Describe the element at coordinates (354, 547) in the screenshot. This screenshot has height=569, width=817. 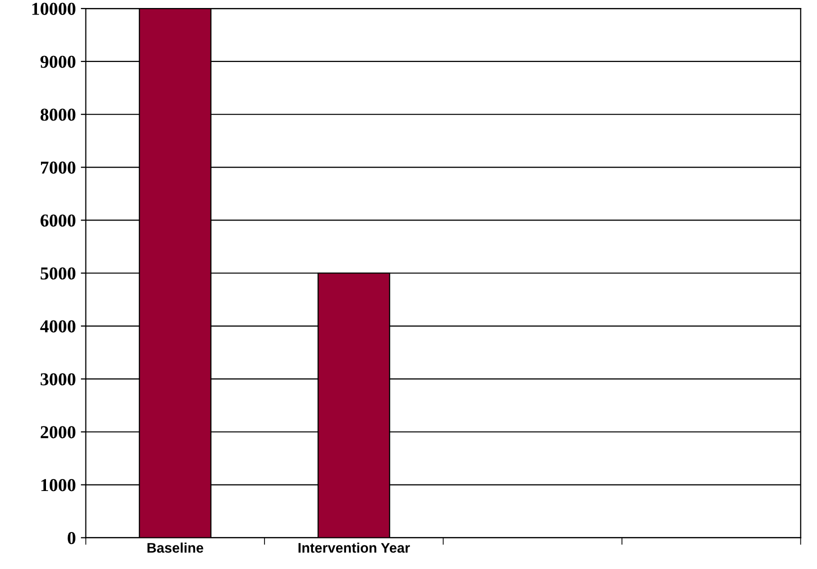
I see `x-tick-label: Intervention Year` at that location.